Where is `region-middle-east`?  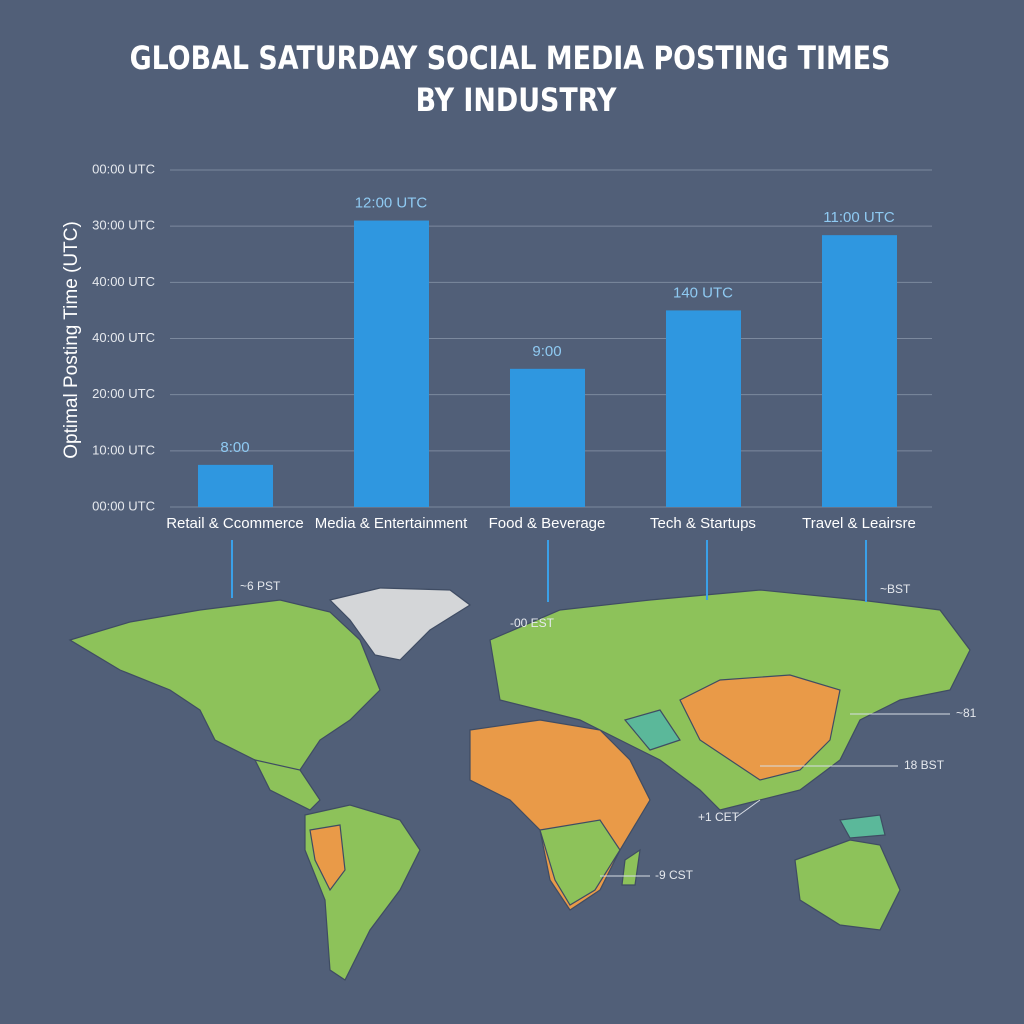
region-middle-east is located at coordinates (652, 730).